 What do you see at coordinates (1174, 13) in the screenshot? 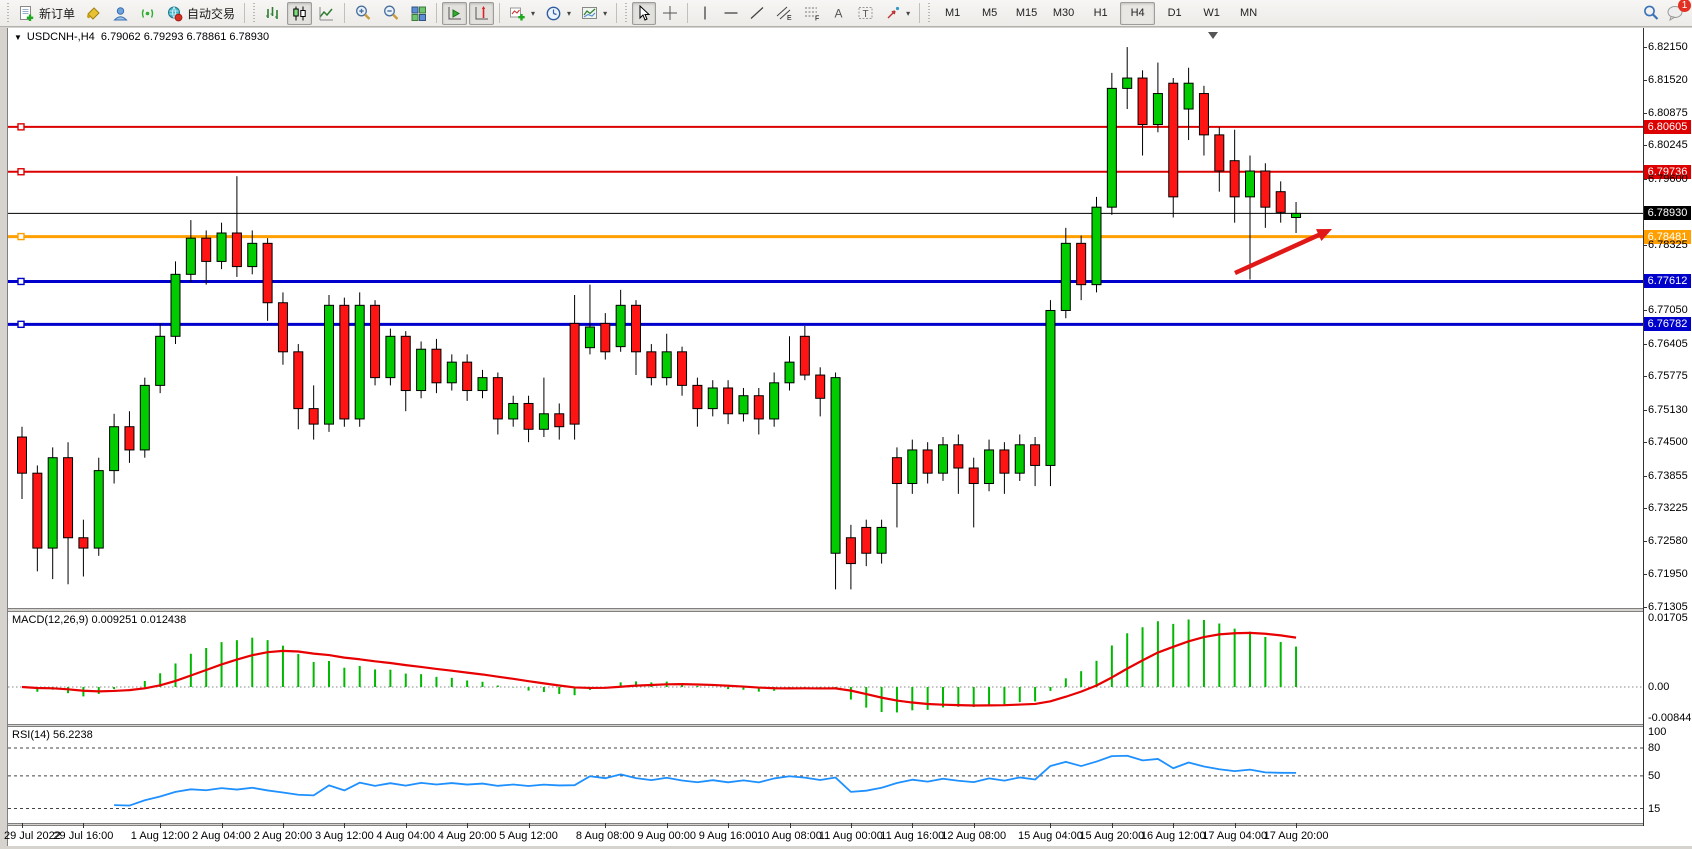
I see `timeframe-button-D1: D1` at bounding box center [1174, 13].